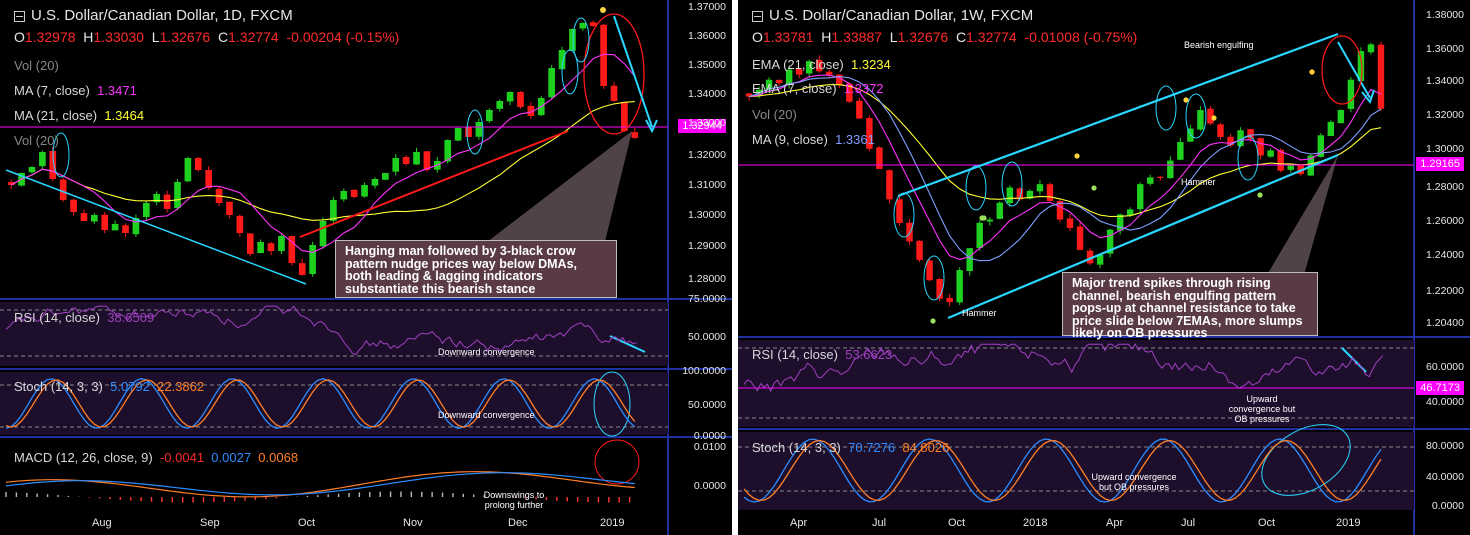  Describe the element at coordinates (818, 88) in the screenshot. I see `ema7-legend: EMA (7, close) 1.3372` at that location.